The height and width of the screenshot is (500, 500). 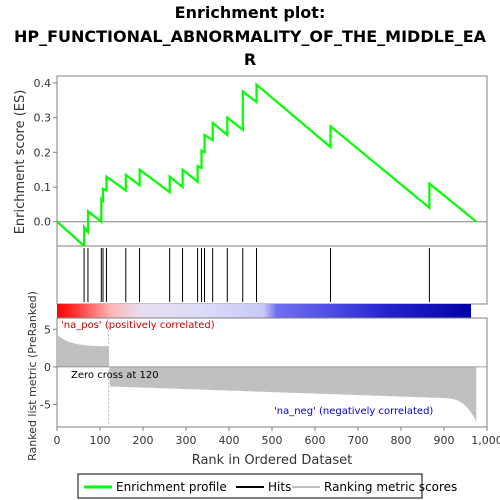 What do you see at coordinates (272, 460) in the screenshot?
I see `x-axis-label: Rank in Ordered Dataset` at bounding box center [272, 460].